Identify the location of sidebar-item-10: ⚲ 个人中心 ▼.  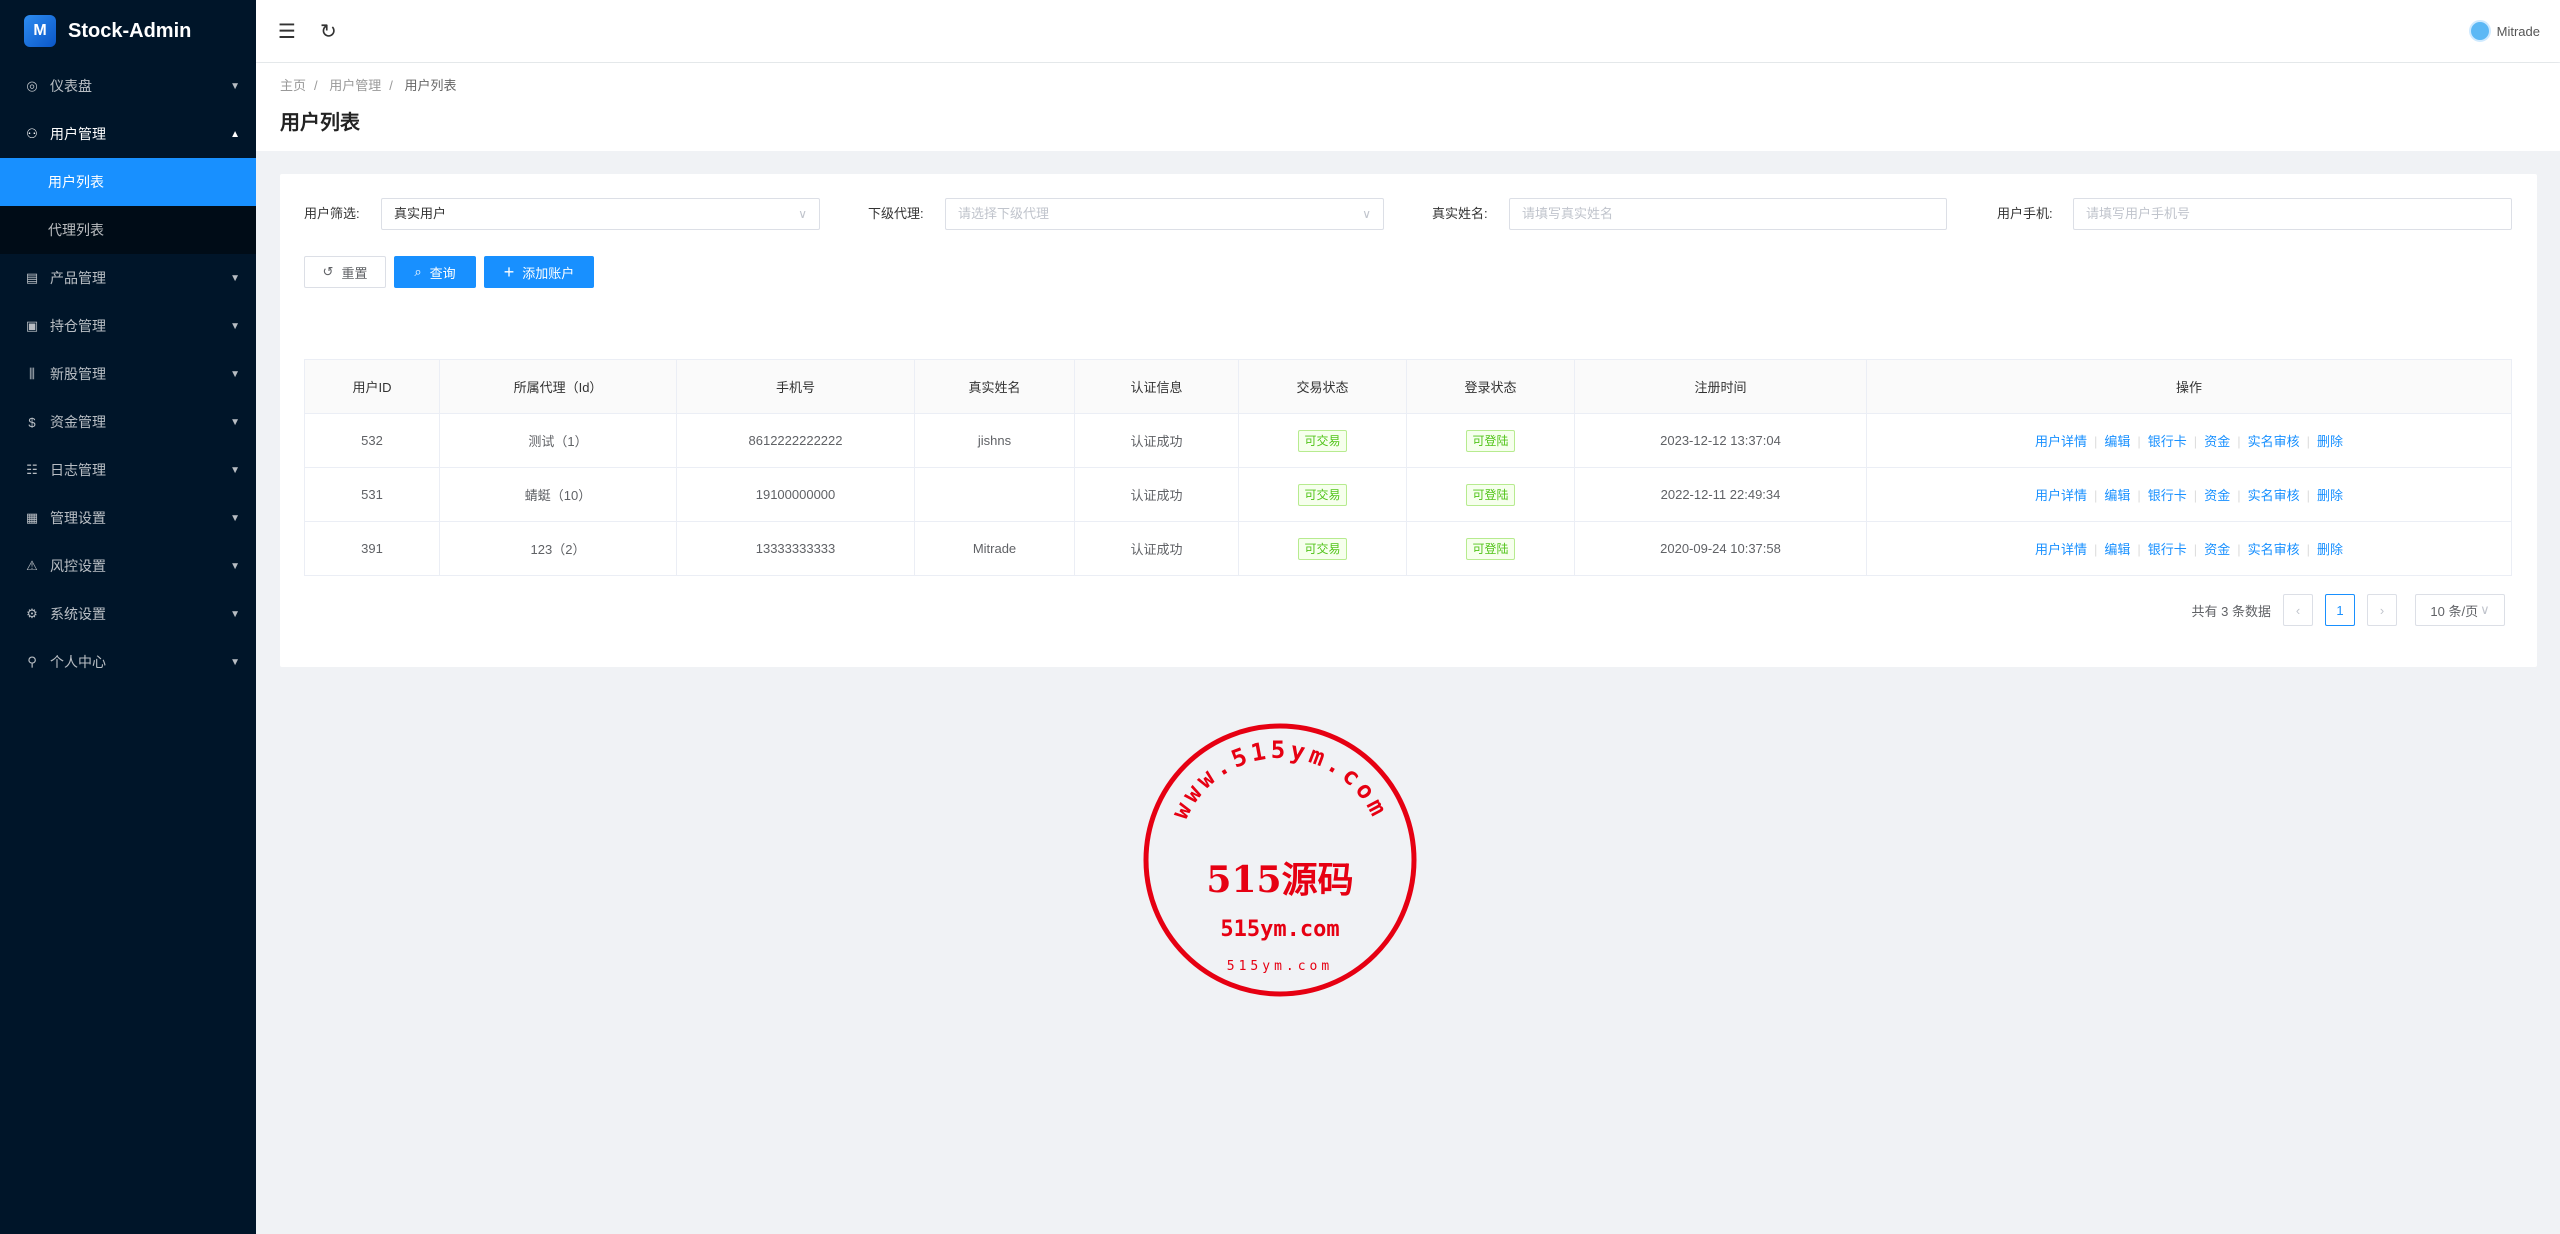
(128, 662).